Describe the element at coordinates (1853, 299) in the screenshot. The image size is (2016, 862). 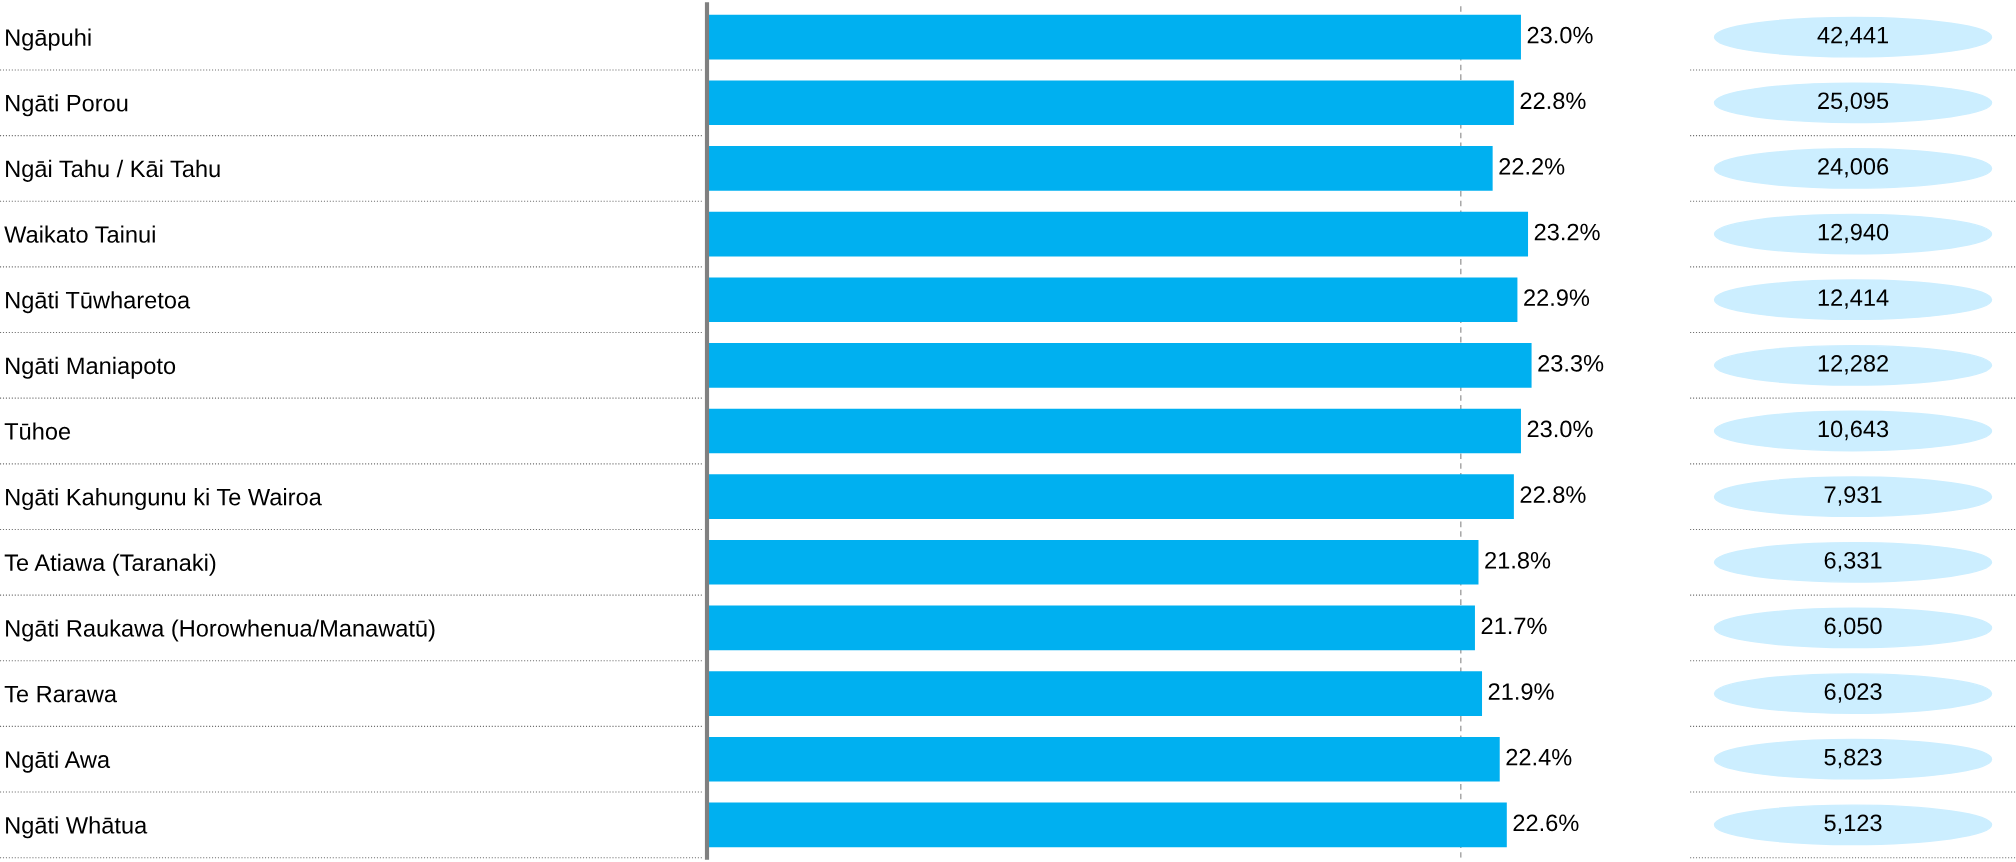
I see `text: 12,414` at that location.